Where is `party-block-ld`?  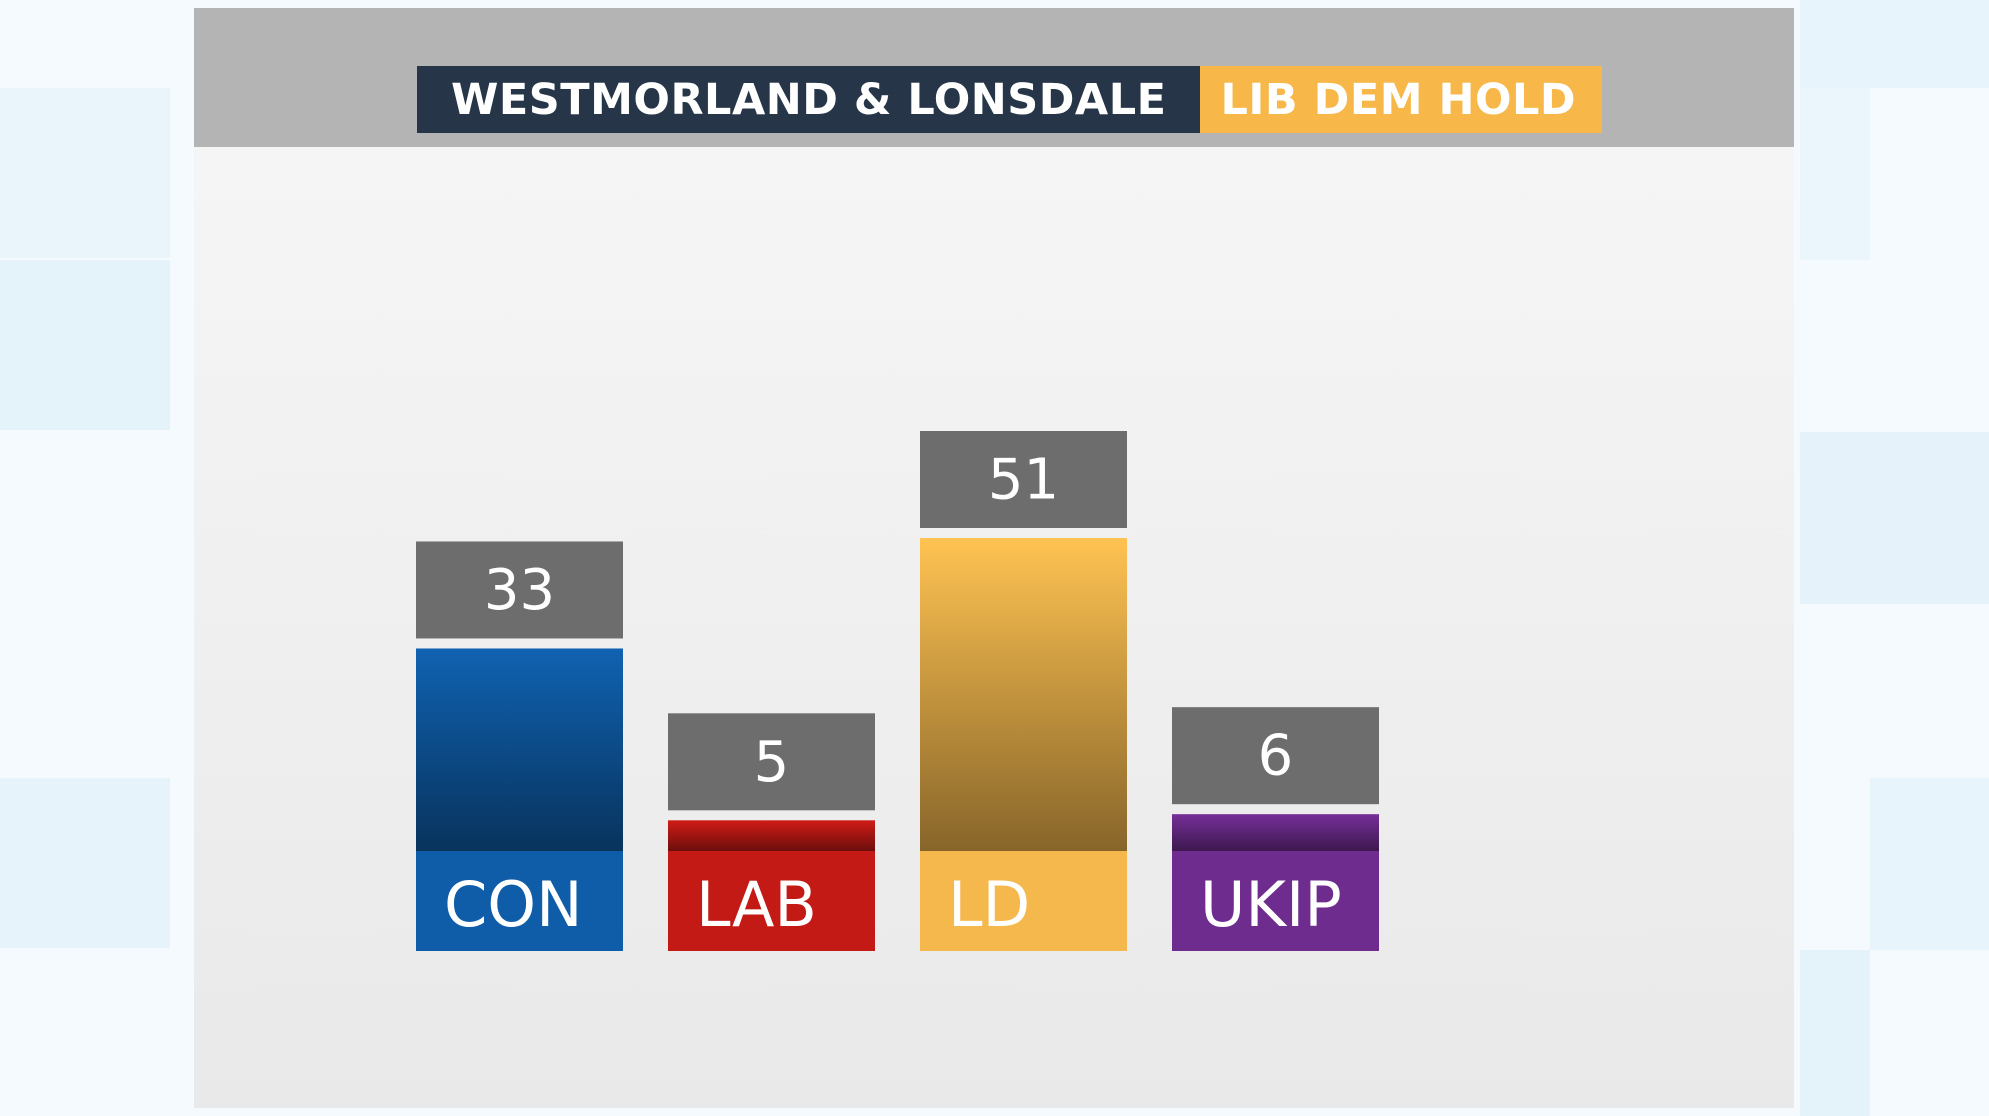
party-block-ld is located at coordinates (1023, 901).